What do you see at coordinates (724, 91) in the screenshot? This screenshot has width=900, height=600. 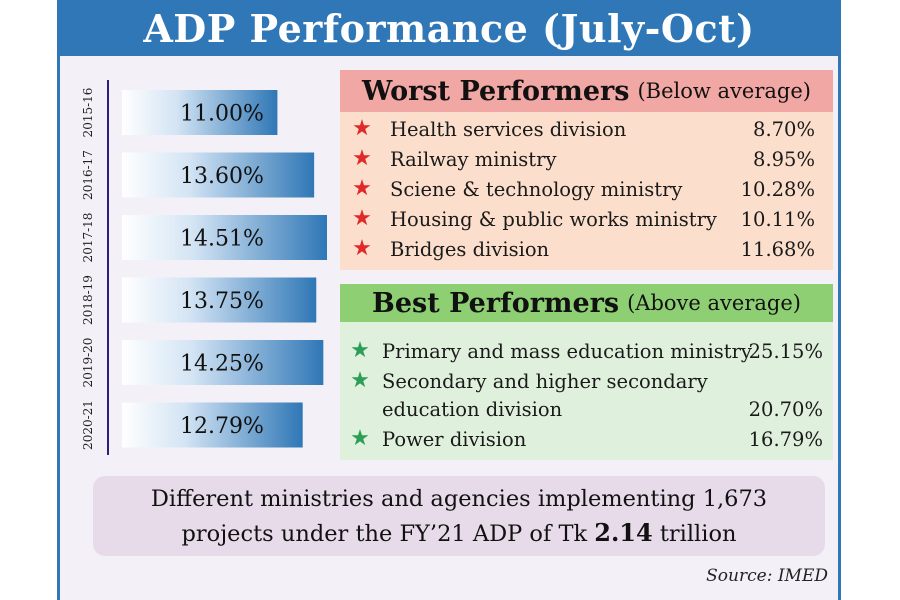 I see `worst-performers-subtitle: (Below average)` at bounding box center [724, 91].